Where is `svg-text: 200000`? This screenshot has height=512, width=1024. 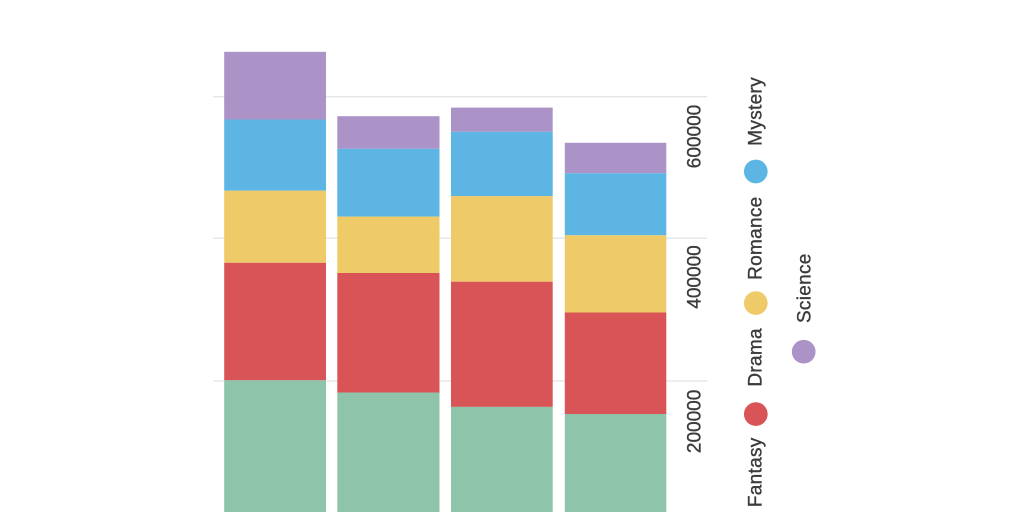 svg-text: 200000 is located at coordinates (695, 421).